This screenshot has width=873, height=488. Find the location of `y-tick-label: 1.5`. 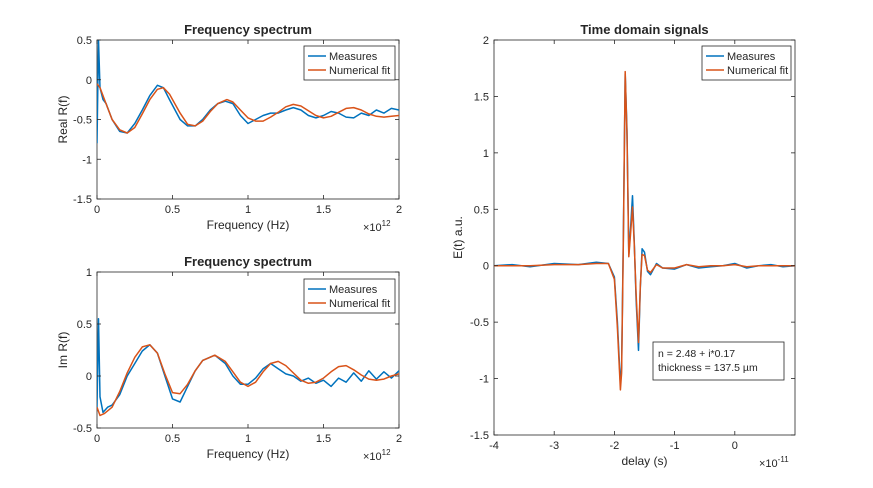

y-tick-label: 1.5 is located at coordinates (481, 97).